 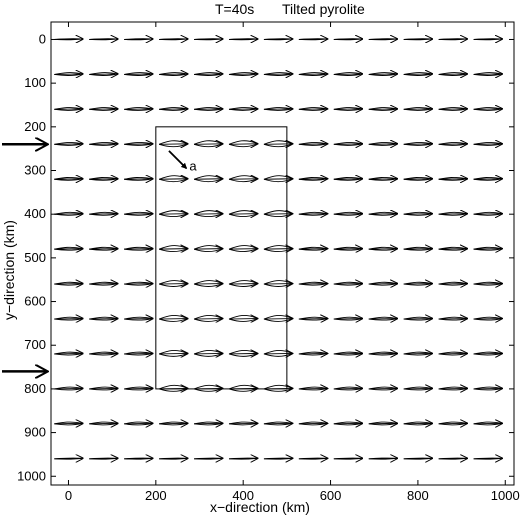 What do you see at coordinates (156, 495) in the screenshot?
I see `x-tick-label: 200` at bounding box center [156, 495].